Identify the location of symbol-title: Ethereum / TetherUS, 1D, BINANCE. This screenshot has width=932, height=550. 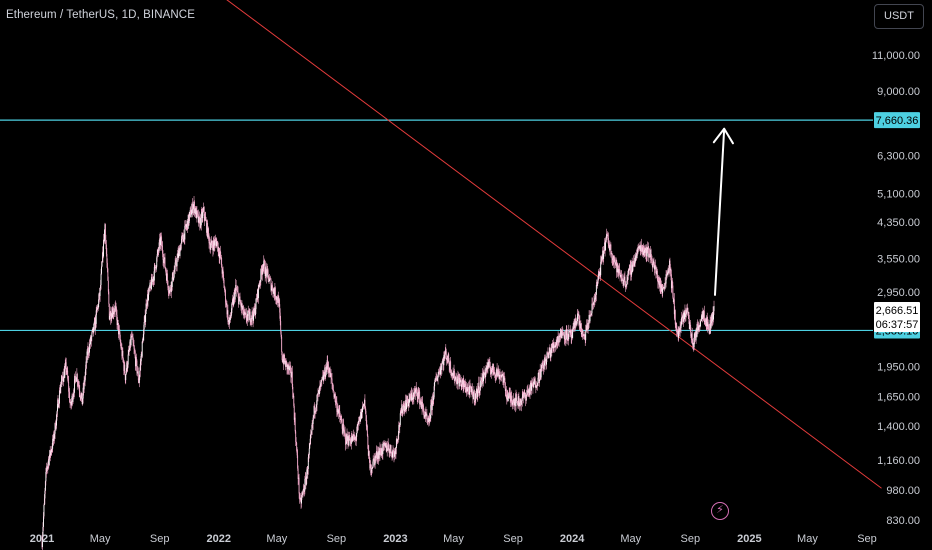
(100, 15).